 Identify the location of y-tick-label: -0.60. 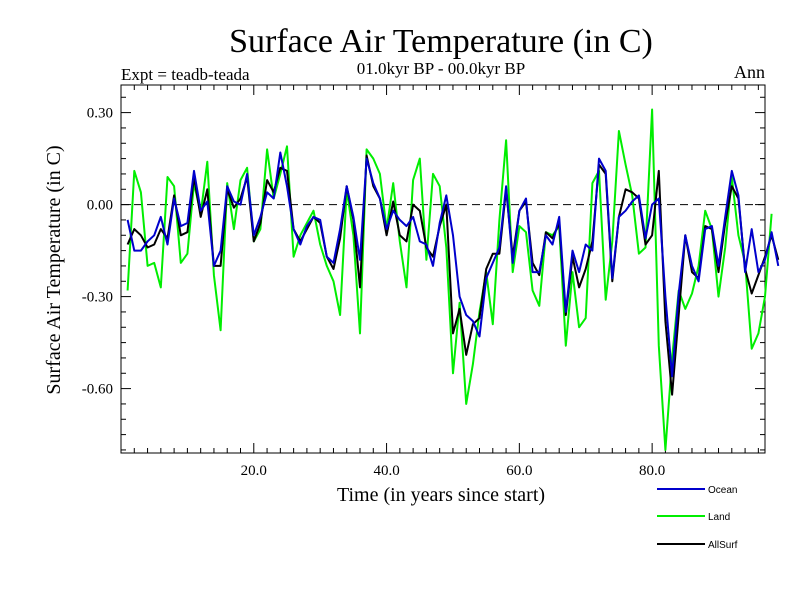
(97, 390).